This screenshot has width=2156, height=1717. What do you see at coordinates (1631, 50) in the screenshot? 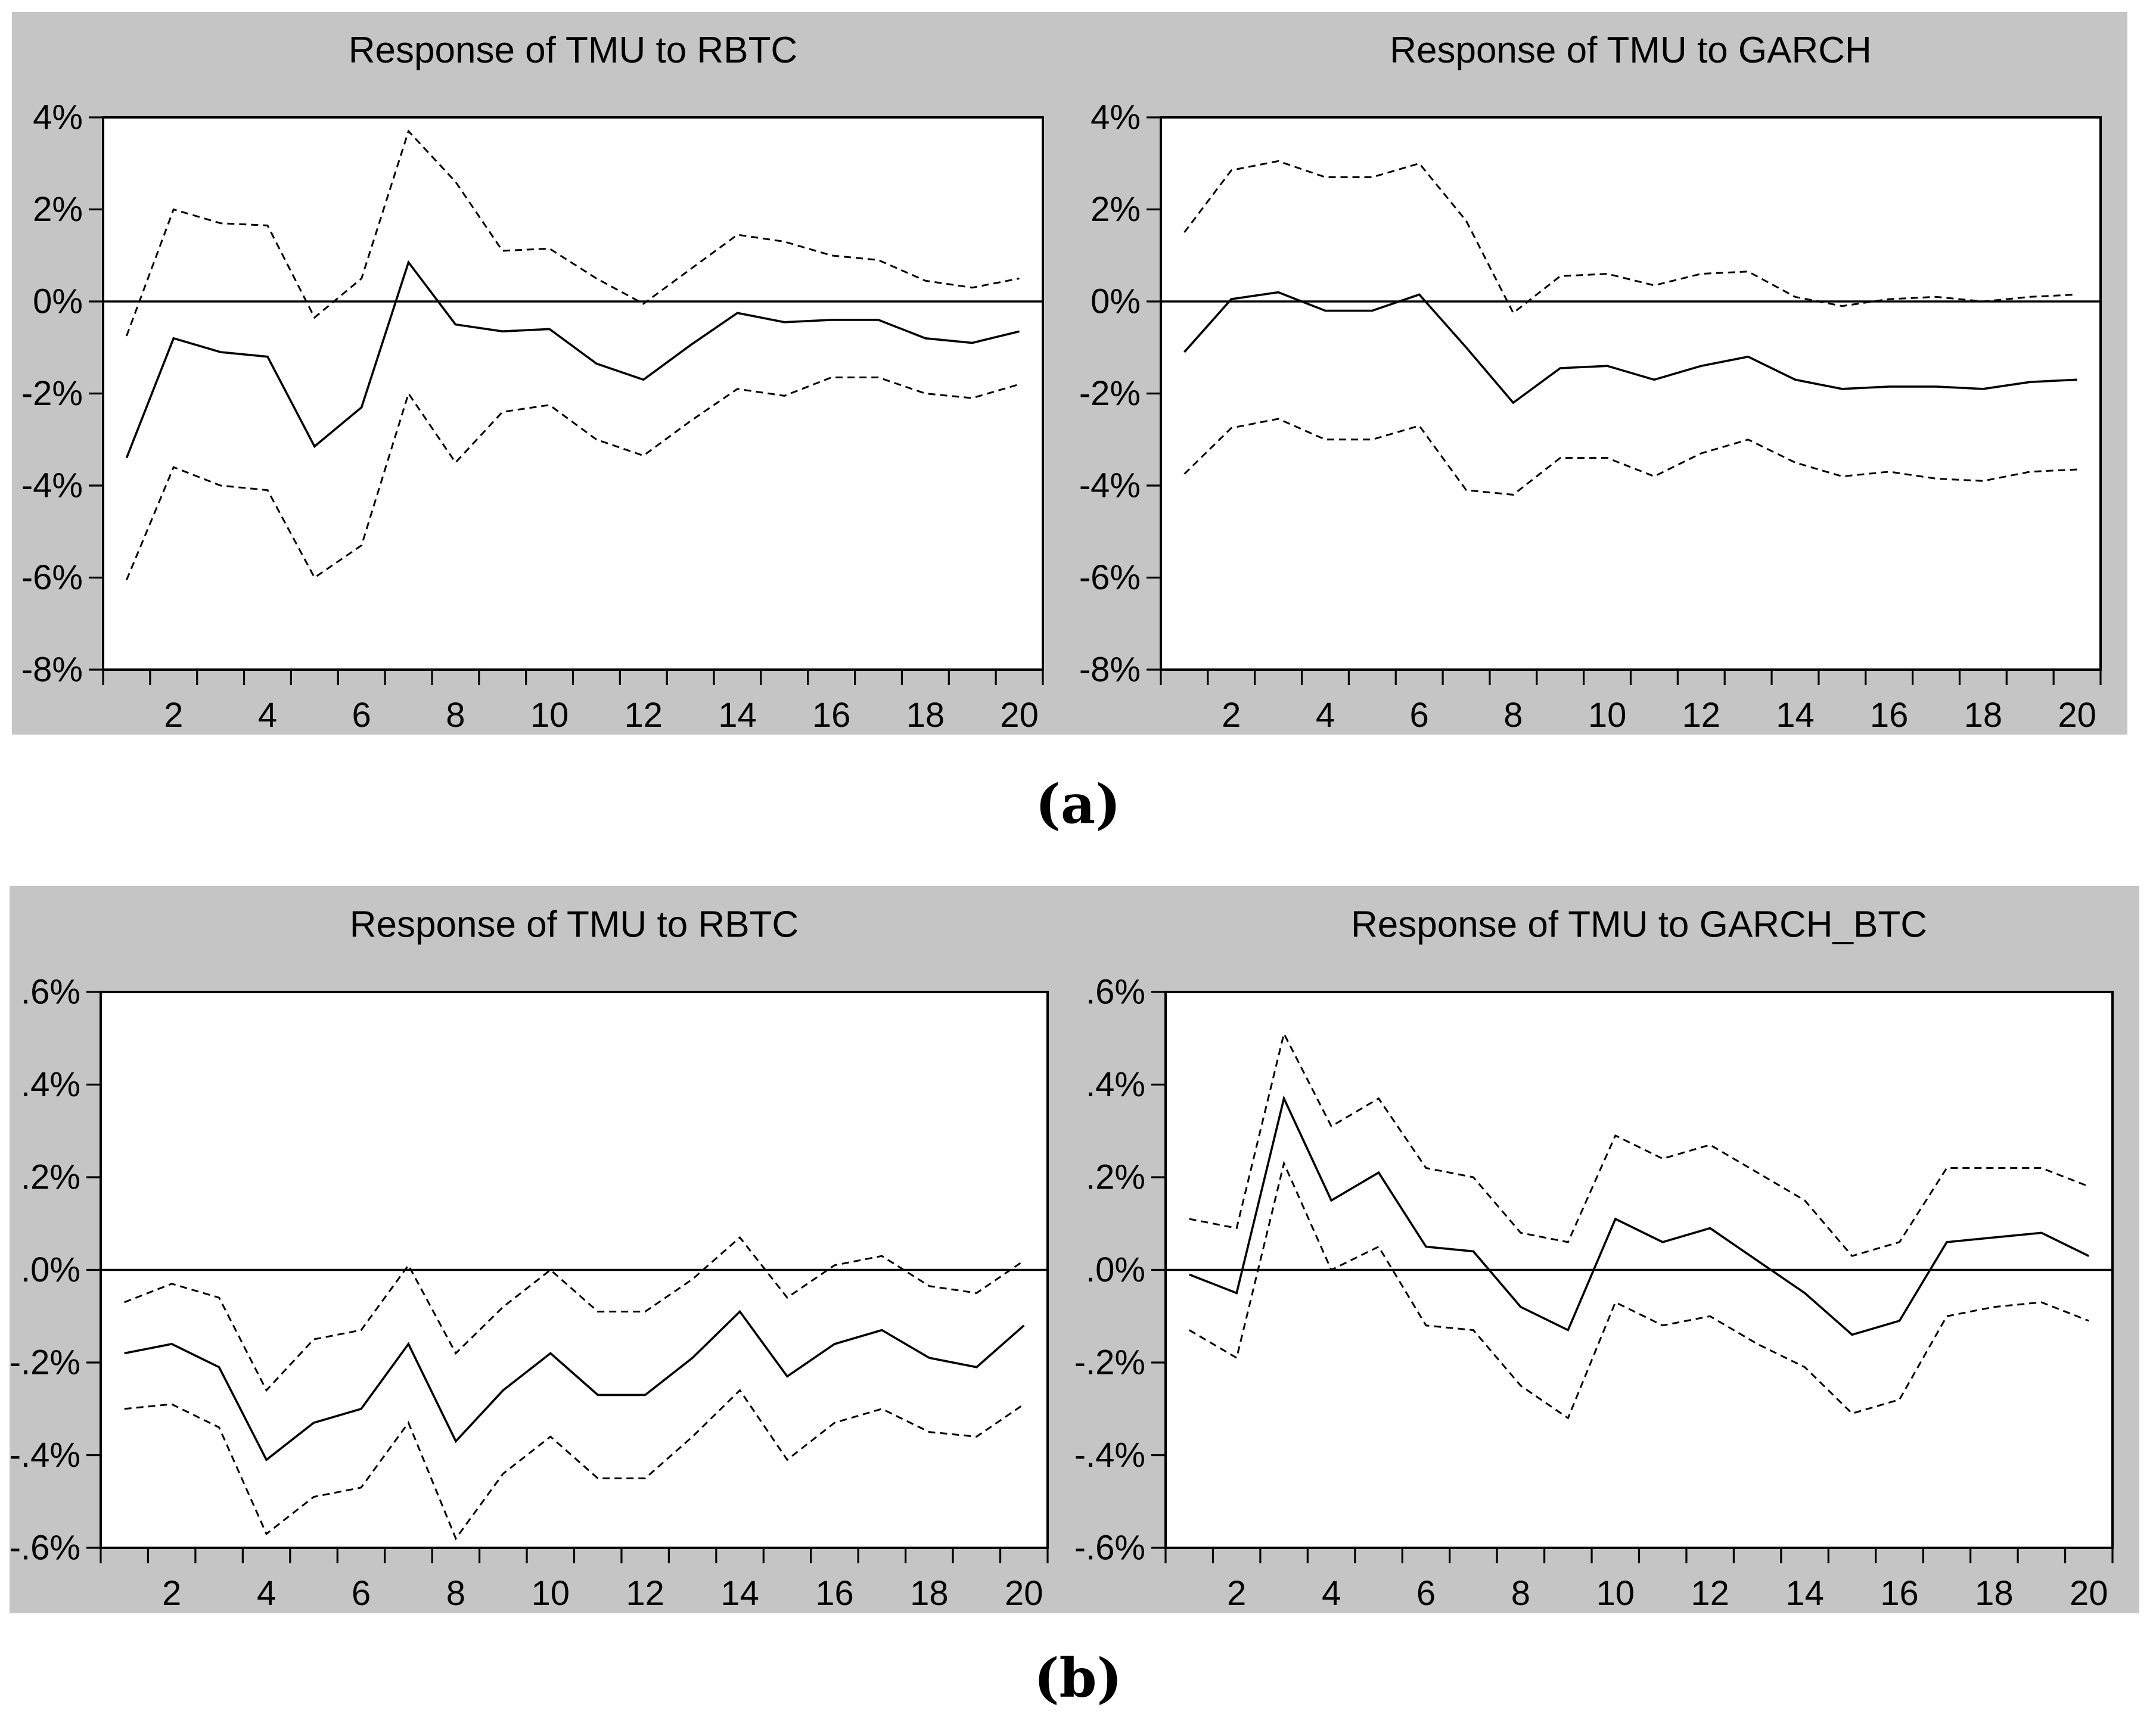
I see `chart-title: Response of TMU to GARCH` at bounding box center [1631, 50].